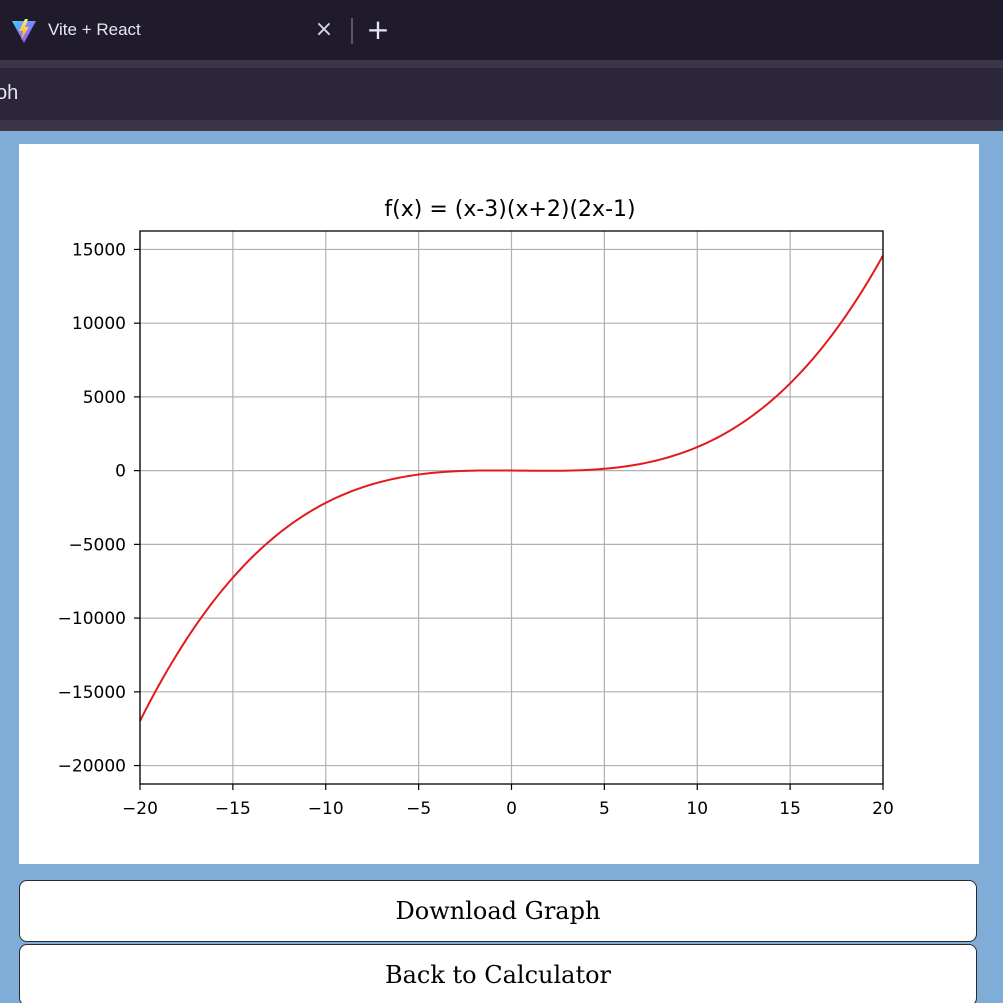 The image size is (1003, 1003). What do you see at coordinates (498, 973) in the screenshot?
I see `back-to-calculator-button: Back to Calculator` at bounding box center [498, 973].